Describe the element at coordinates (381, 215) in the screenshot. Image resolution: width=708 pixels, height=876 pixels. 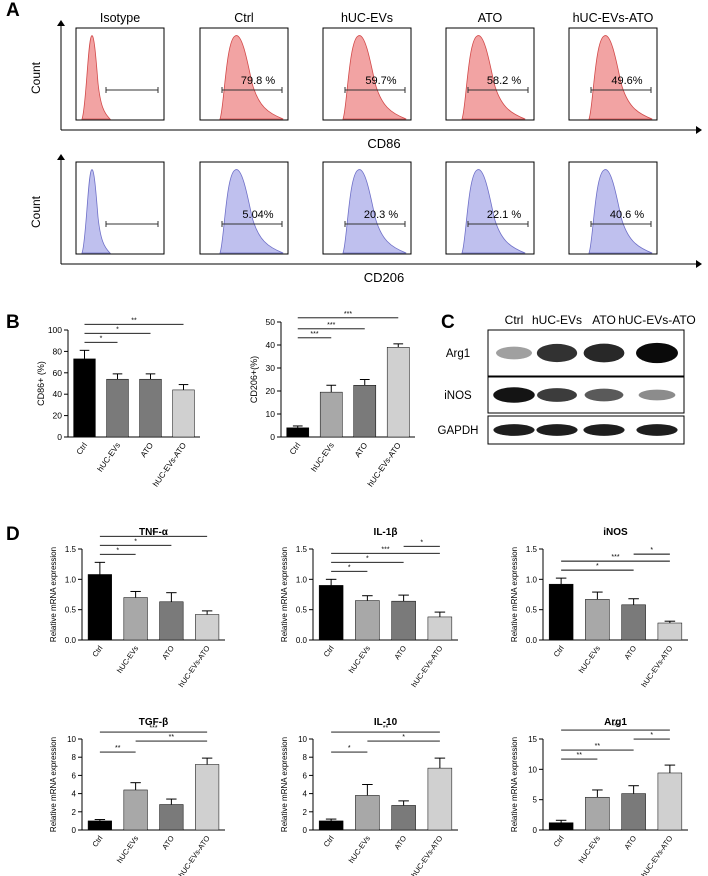
I see `flow-gate-percent: 20.3 %` at that location.